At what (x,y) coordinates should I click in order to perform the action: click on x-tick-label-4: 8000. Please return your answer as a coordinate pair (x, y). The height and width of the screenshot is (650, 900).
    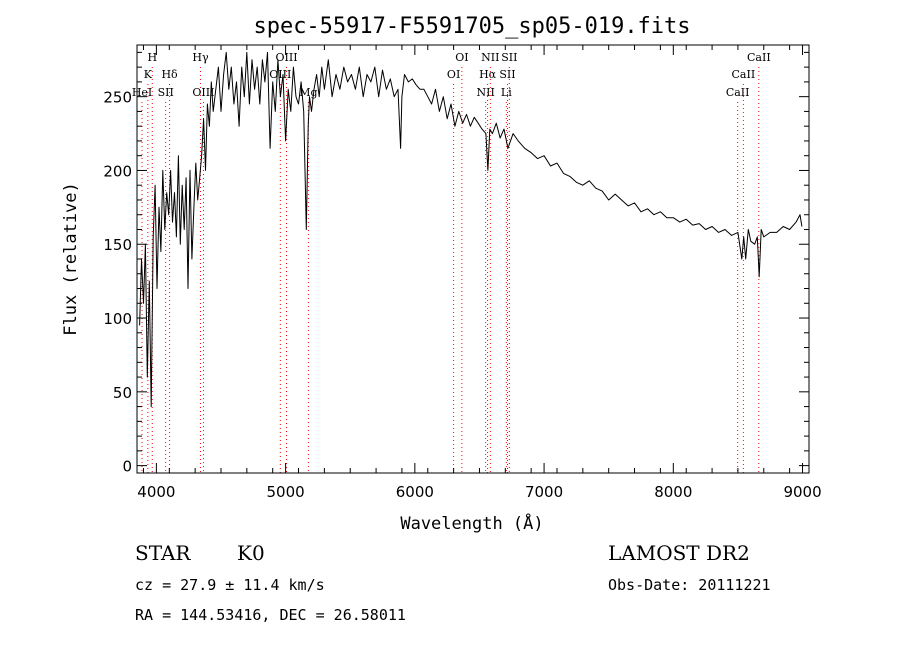
    Looking at the image, I should click on (673, 492).